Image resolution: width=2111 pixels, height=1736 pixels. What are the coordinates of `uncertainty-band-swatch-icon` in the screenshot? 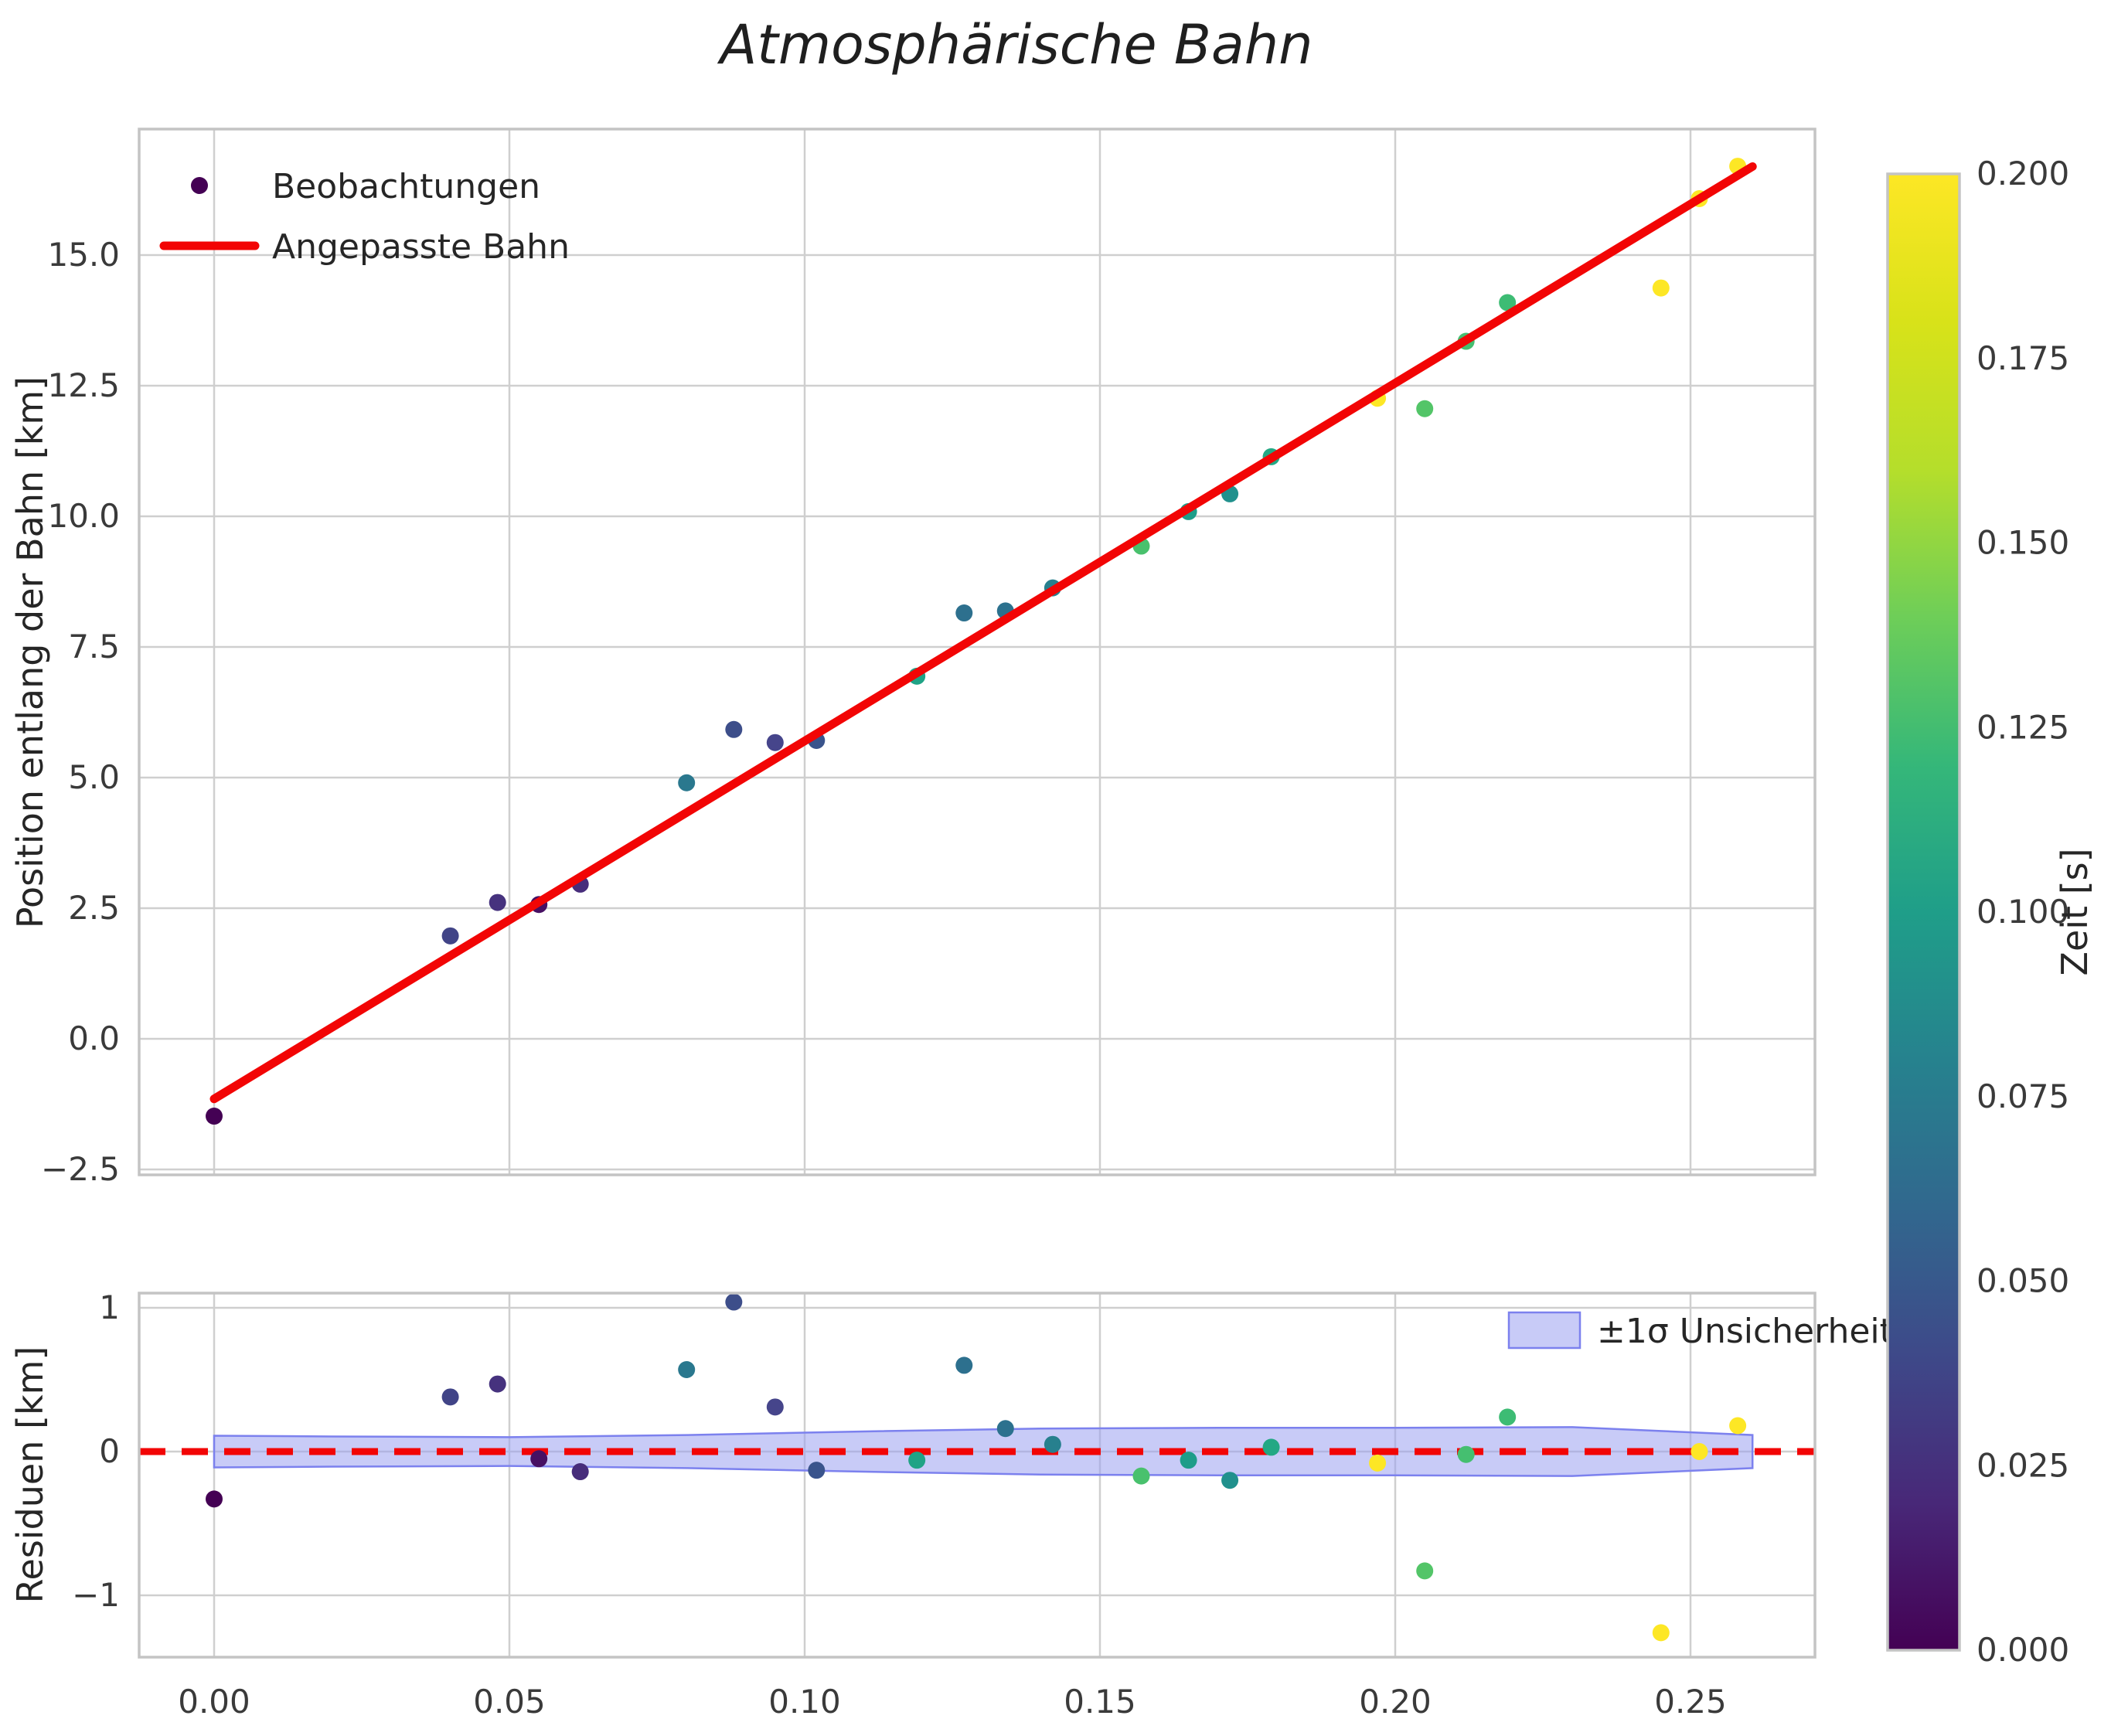 It's located at (1544, 1331).